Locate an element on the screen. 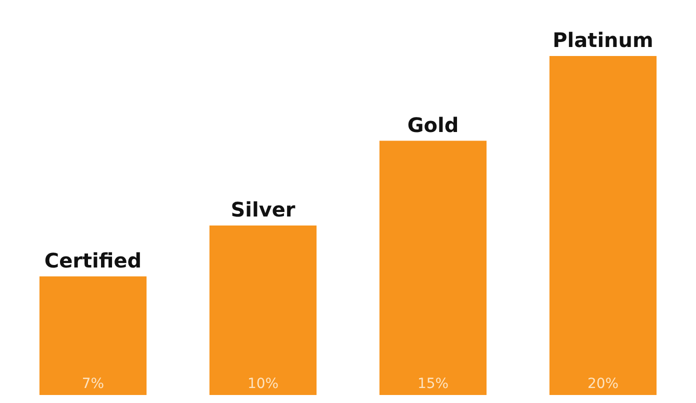  data-label: 15% is located at coordinates (433, 384).